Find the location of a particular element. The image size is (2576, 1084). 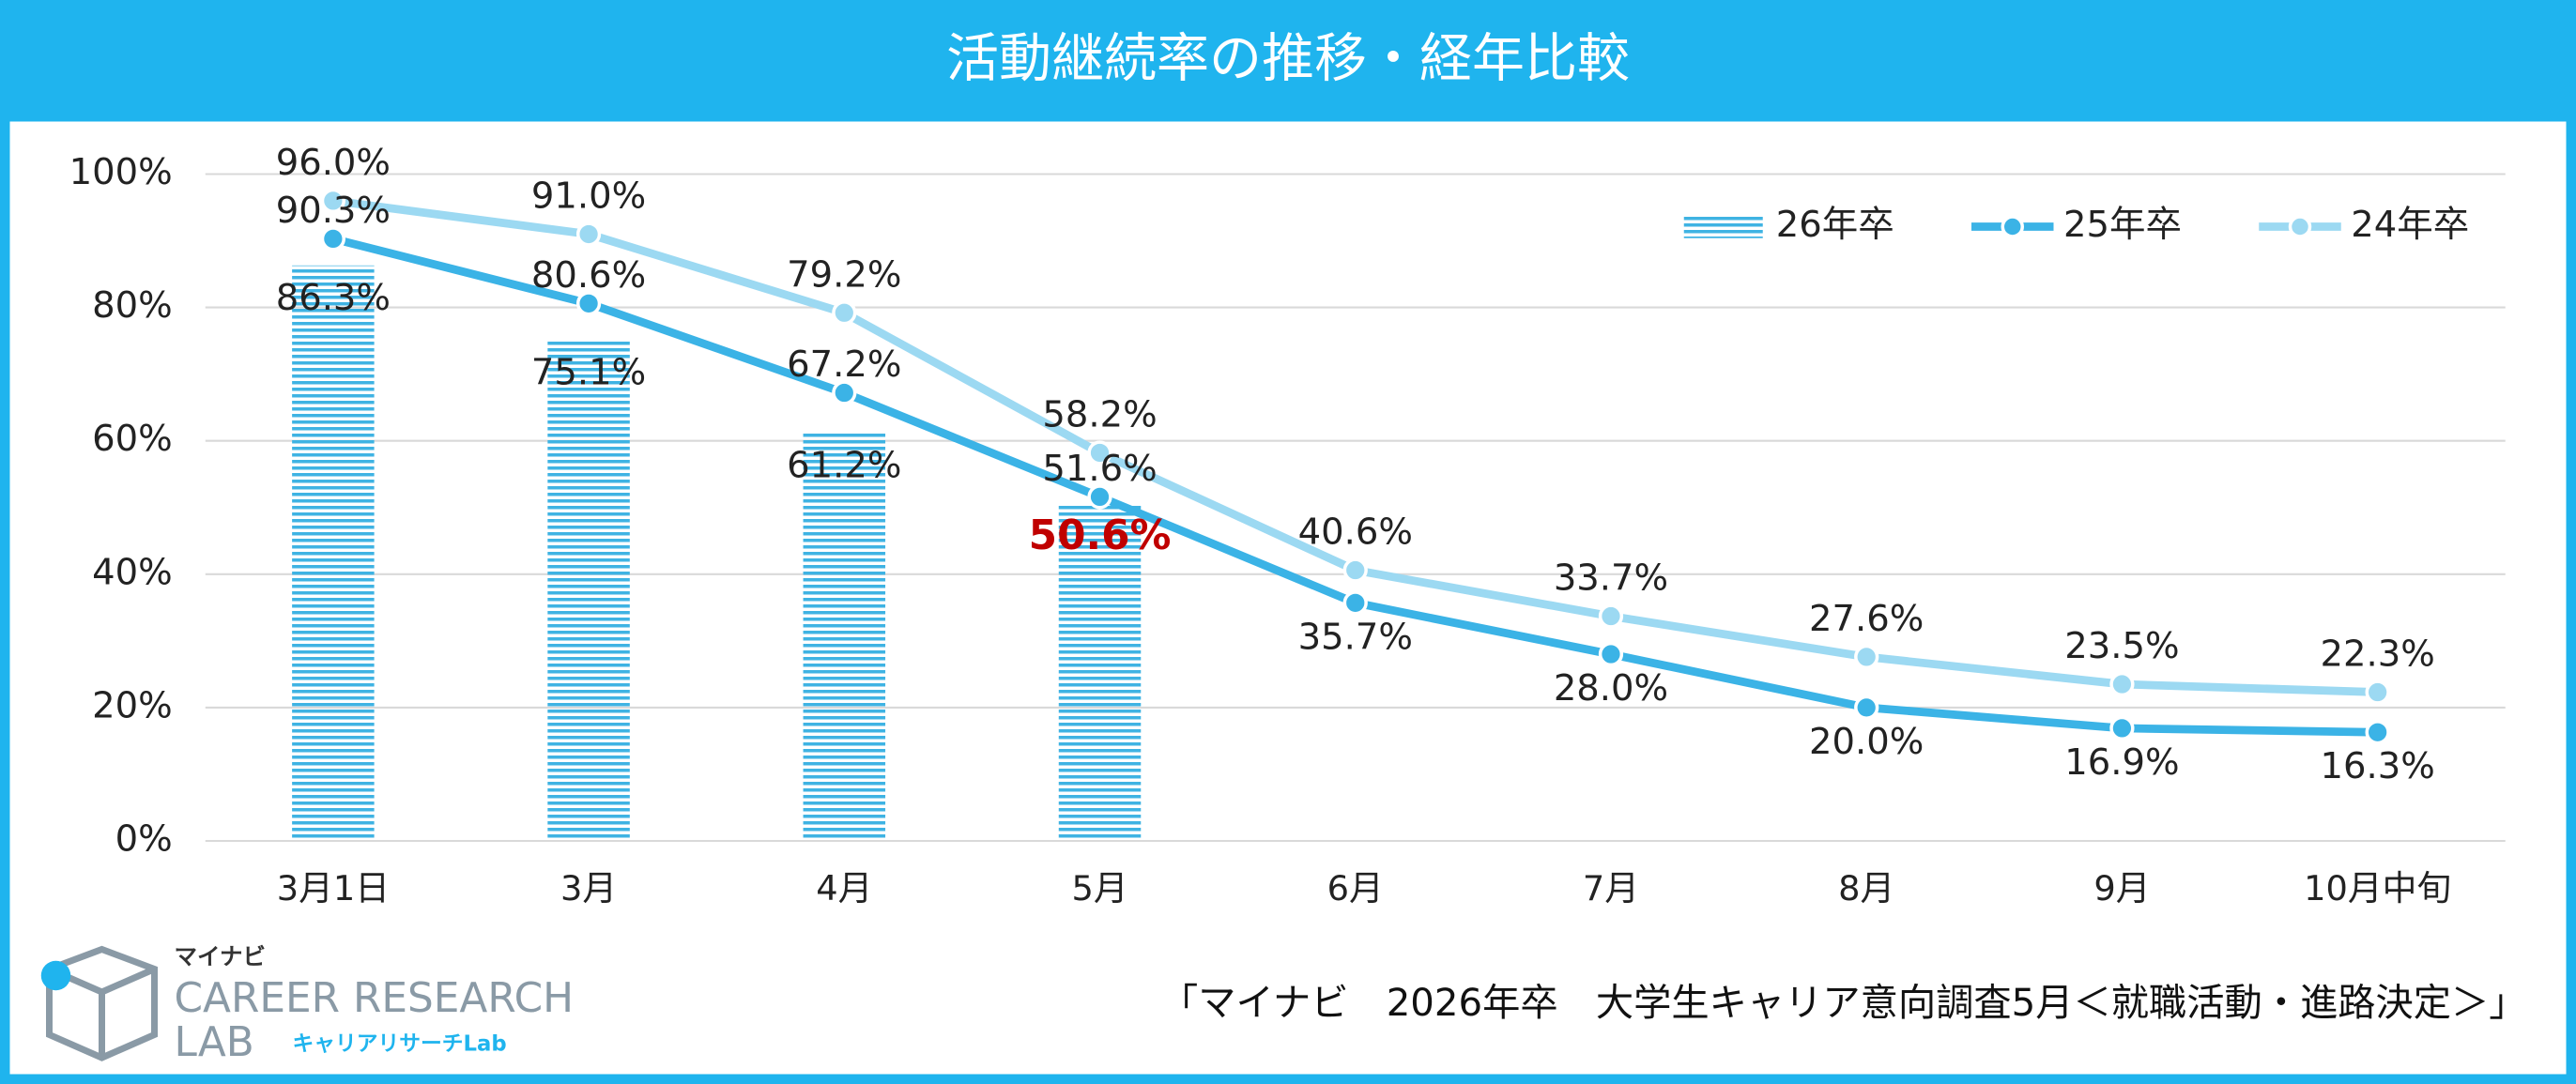

legend-swatch is located at coordinates (1723, 226).